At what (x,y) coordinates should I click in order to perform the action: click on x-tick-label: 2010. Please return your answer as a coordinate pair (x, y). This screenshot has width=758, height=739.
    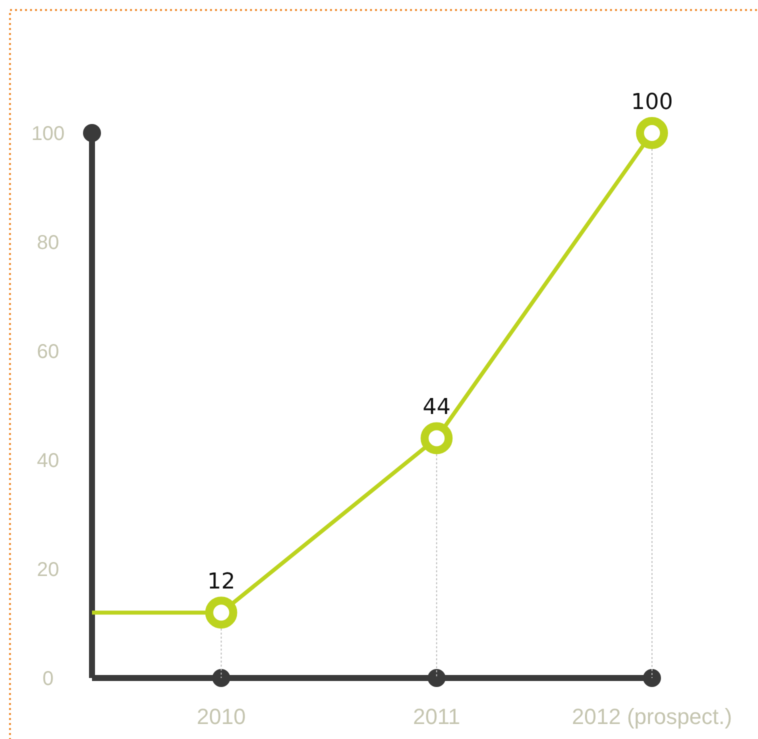
    Looking at the image, I should click on (221, 716).